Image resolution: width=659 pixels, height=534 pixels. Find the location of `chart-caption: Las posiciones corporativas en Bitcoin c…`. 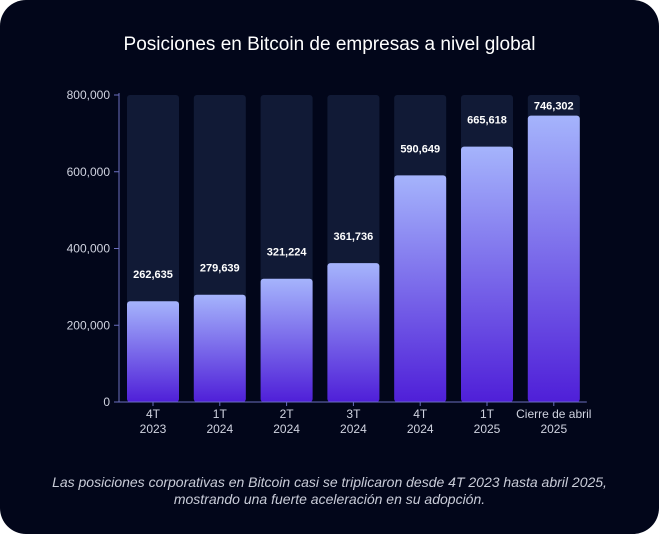

chart-caption: Las posiciones corporativas en Bitcoin c… is located at coordinates (329, 490).